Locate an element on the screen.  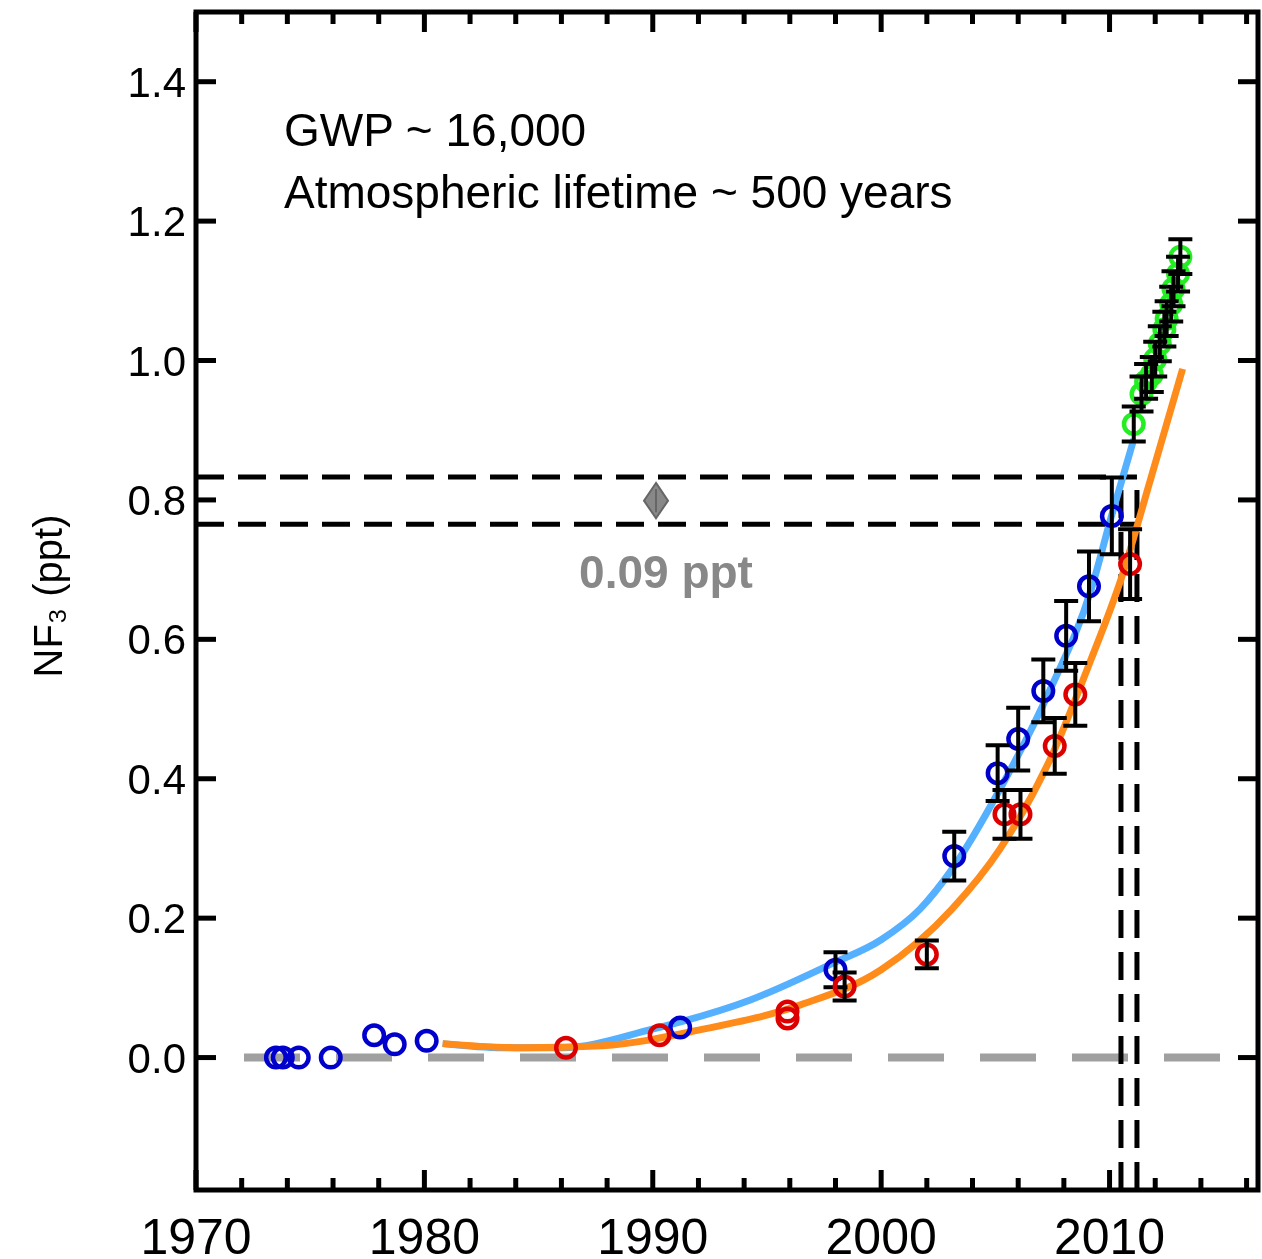
y-tick-label: 1.2 is located at coordinates (156, 222).